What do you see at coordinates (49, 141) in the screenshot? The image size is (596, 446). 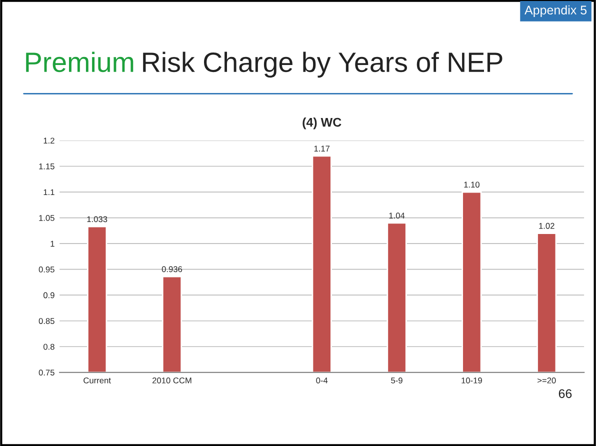 I see `y-tick-label: 1.2` at bounding box center [49, 141].